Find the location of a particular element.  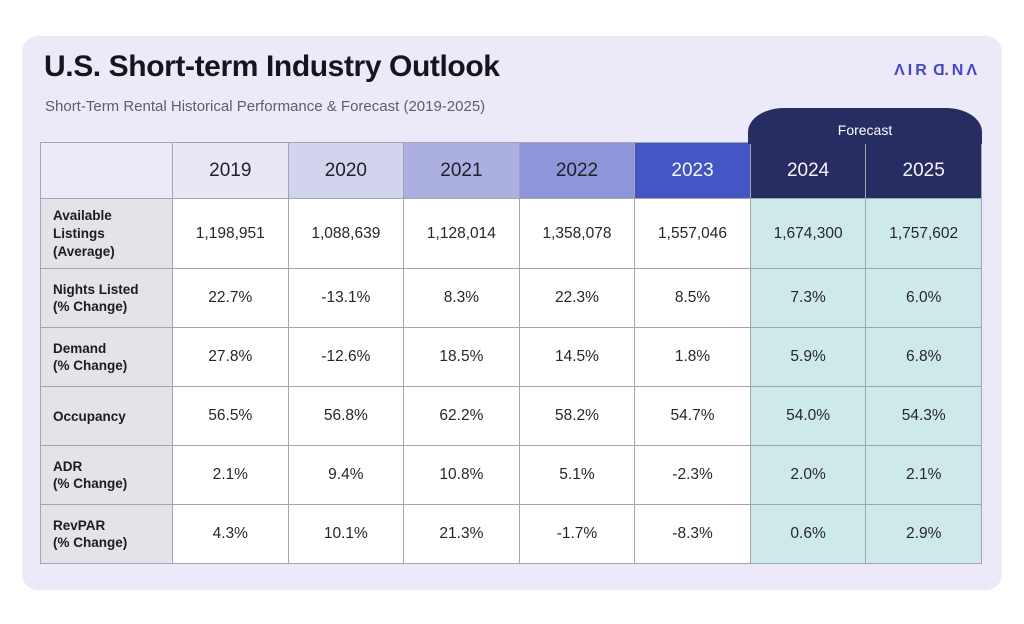

cell-demand-2022: 14.5% is located at coordinates (577, 357).